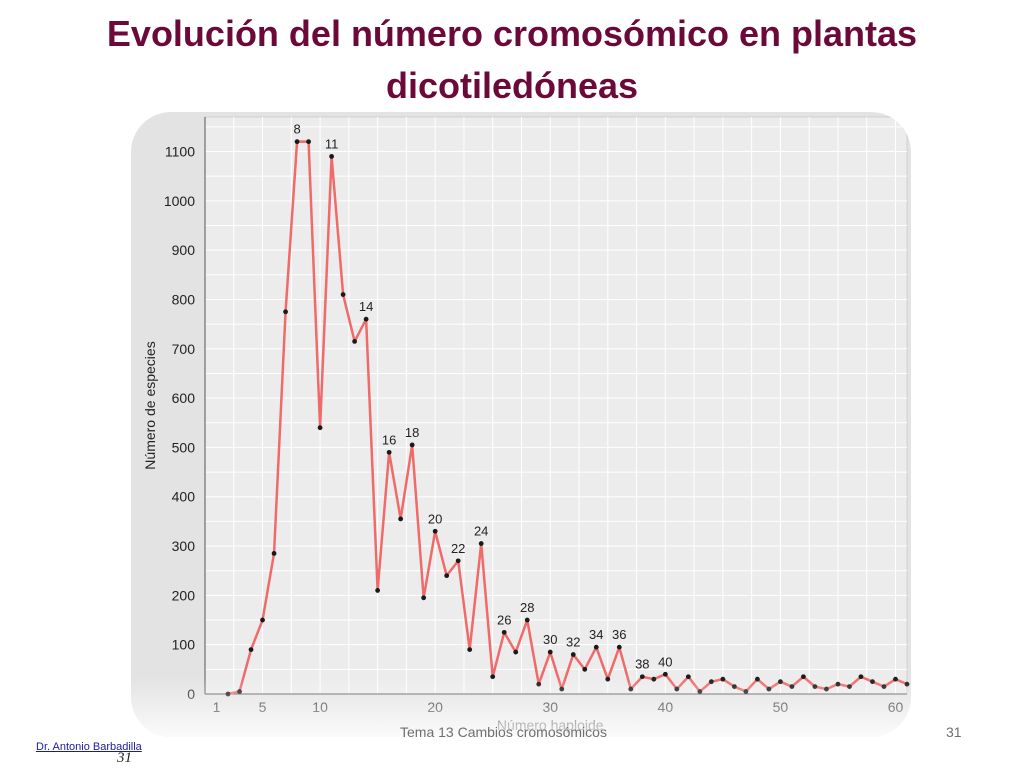 The image size is (1024, 768). What do you see at coordinates (412, 432) in the screenshot?
I see `data-label: 18` at bounding box center [412, 432].